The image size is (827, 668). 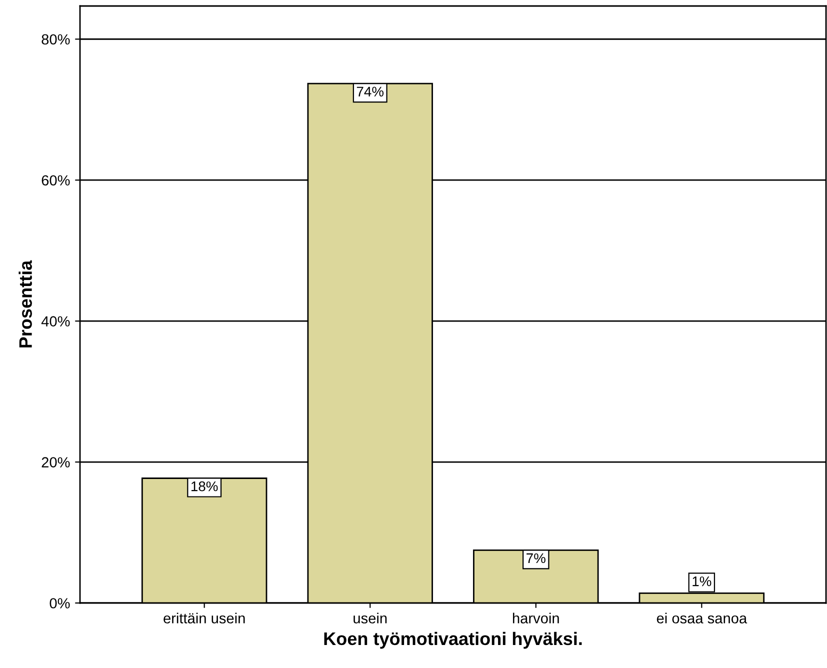 I want to click on x-tick-label: ei osaa sanoa, so click(x=702, y=618).